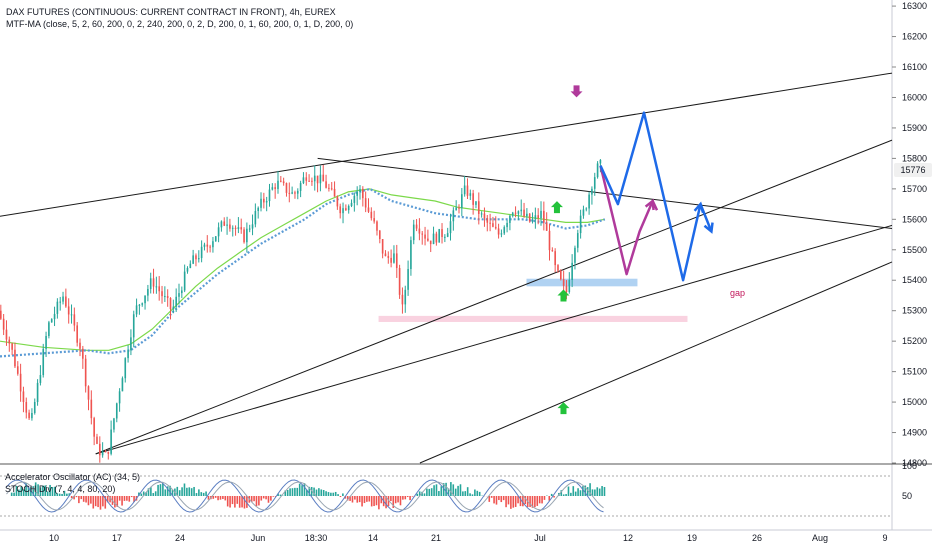  I want to click on y-tick-label: 15400, so click(914, 280).